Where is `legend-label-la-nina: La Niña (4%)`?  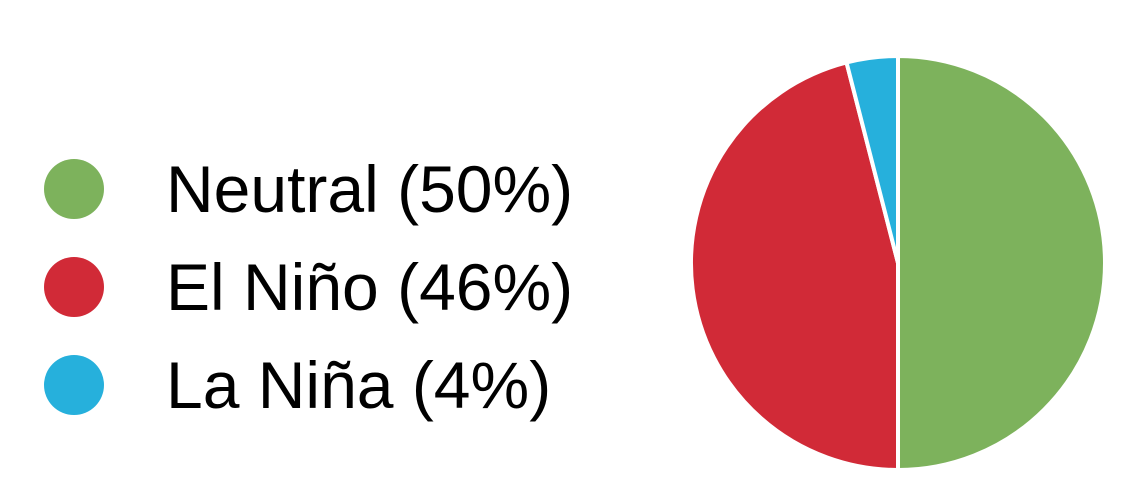 legend-label-la-nina: La Niña (4%) is located at coordinates (359, 385).